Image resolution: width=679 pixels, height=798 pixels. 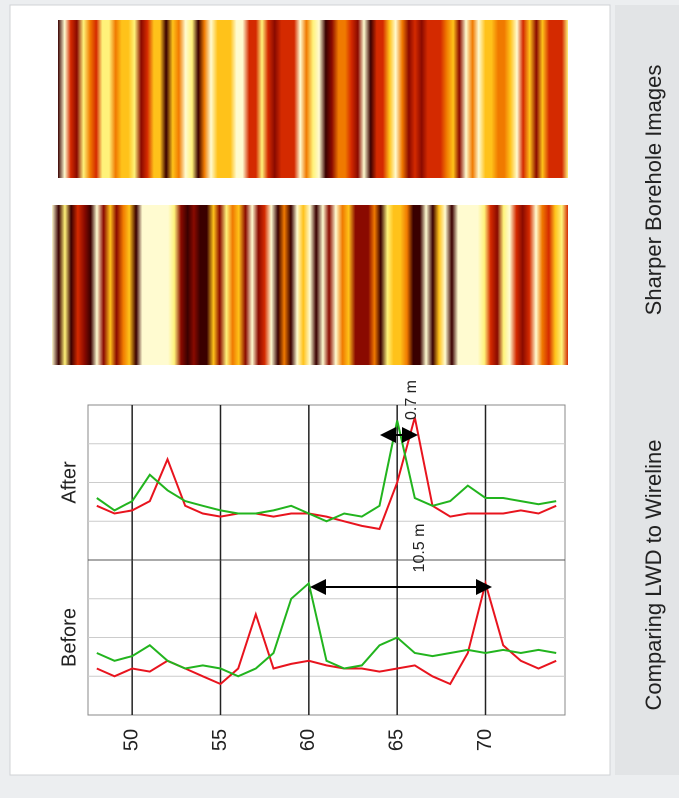 What do you see at coordinates (411, 400) in the screenshot?
I see `annotation: 0.7 m` at bounding box center [411, 400].